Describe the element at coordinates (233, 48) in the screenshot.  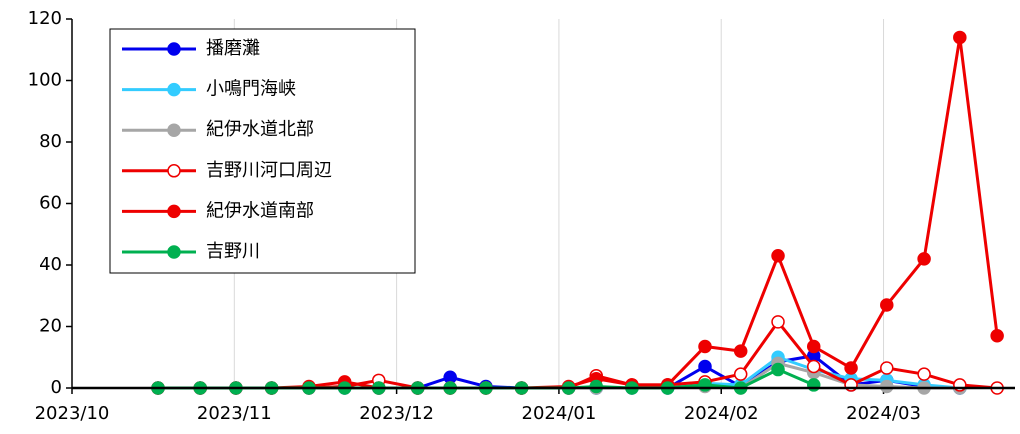
I see `legend-label: 播磨灘` at that location.